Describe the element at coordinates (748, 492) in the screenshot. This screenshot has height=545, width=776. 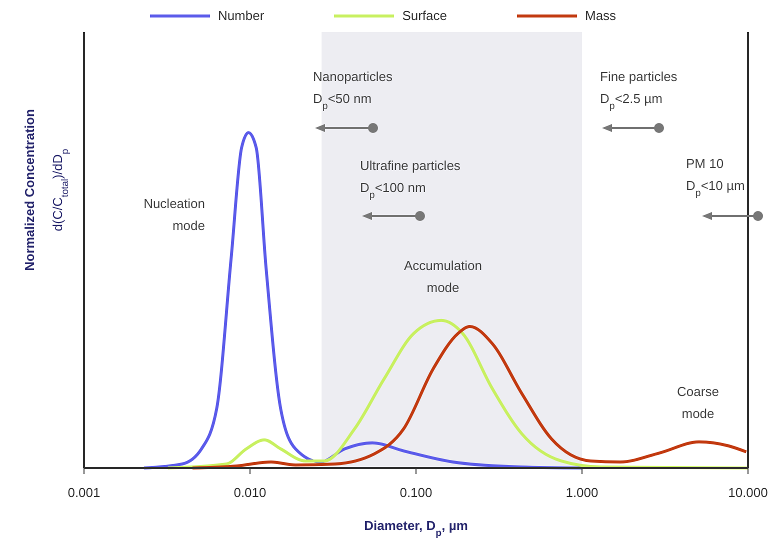
I see `x-tick-label: 10.000` at that location.